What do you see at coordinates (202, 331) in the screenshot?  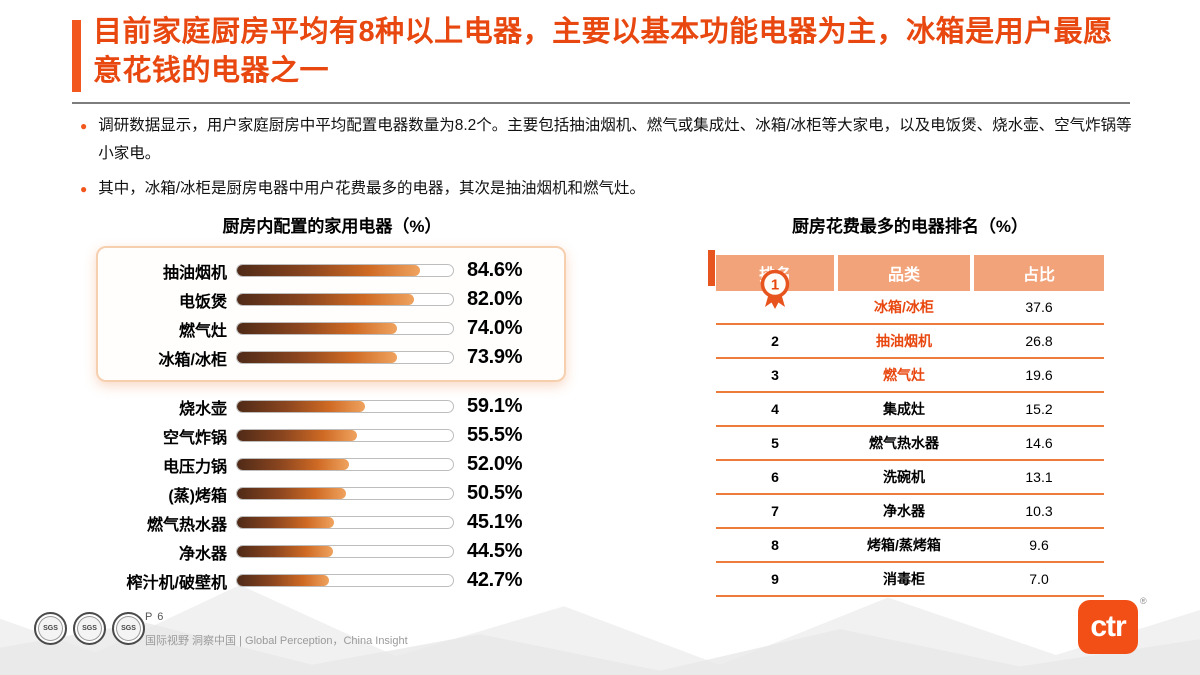 I see `bar-label: 燃气灶` at bounding box center [202, 331].